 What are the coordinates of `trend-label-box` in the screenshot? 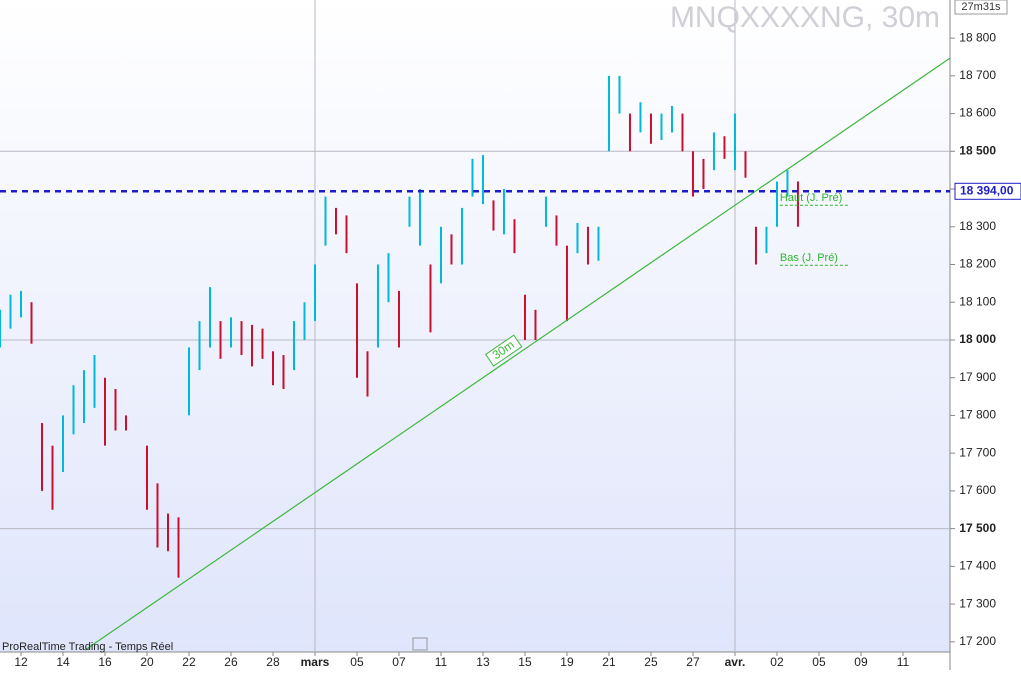 It's located at (504, 350).